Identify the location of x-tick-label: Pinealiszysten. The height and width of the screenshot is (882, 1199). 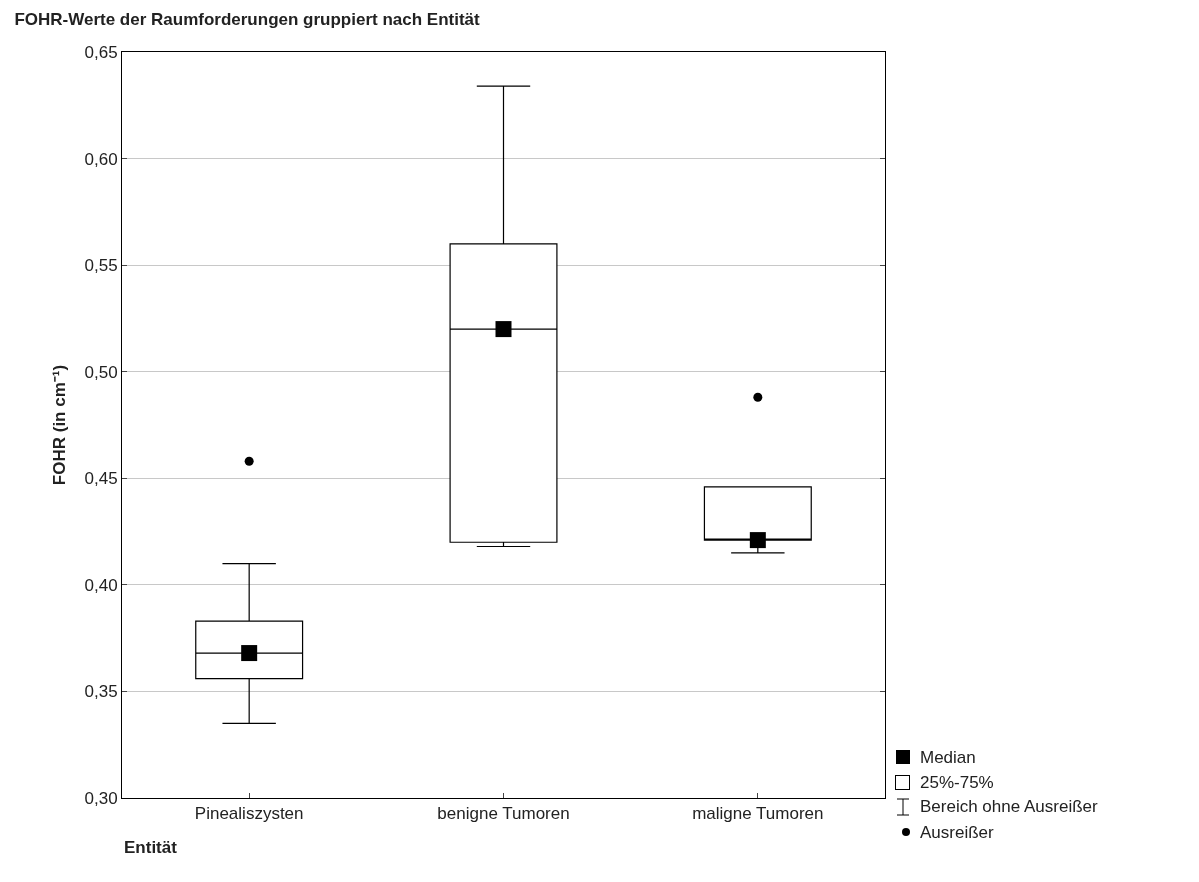
(249, 814).